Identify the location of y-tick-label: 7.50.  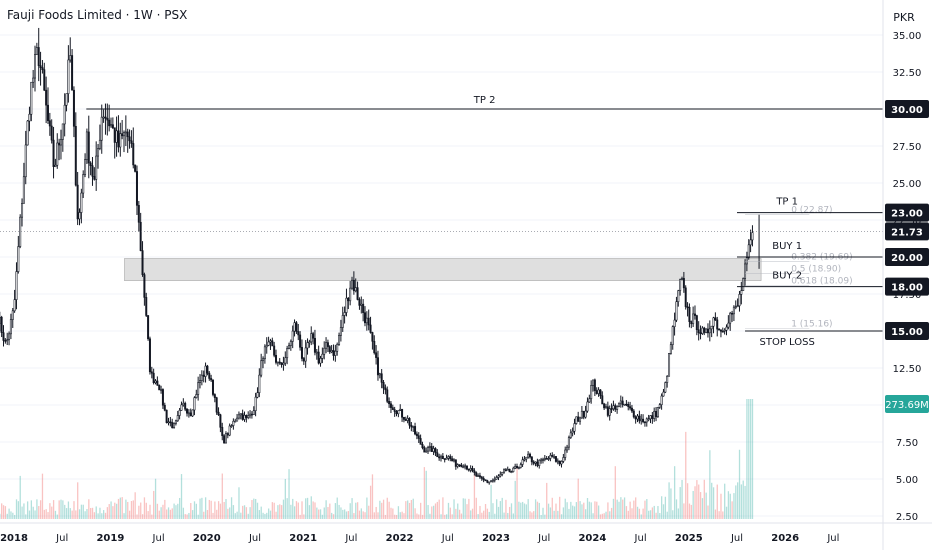
(907, 443).